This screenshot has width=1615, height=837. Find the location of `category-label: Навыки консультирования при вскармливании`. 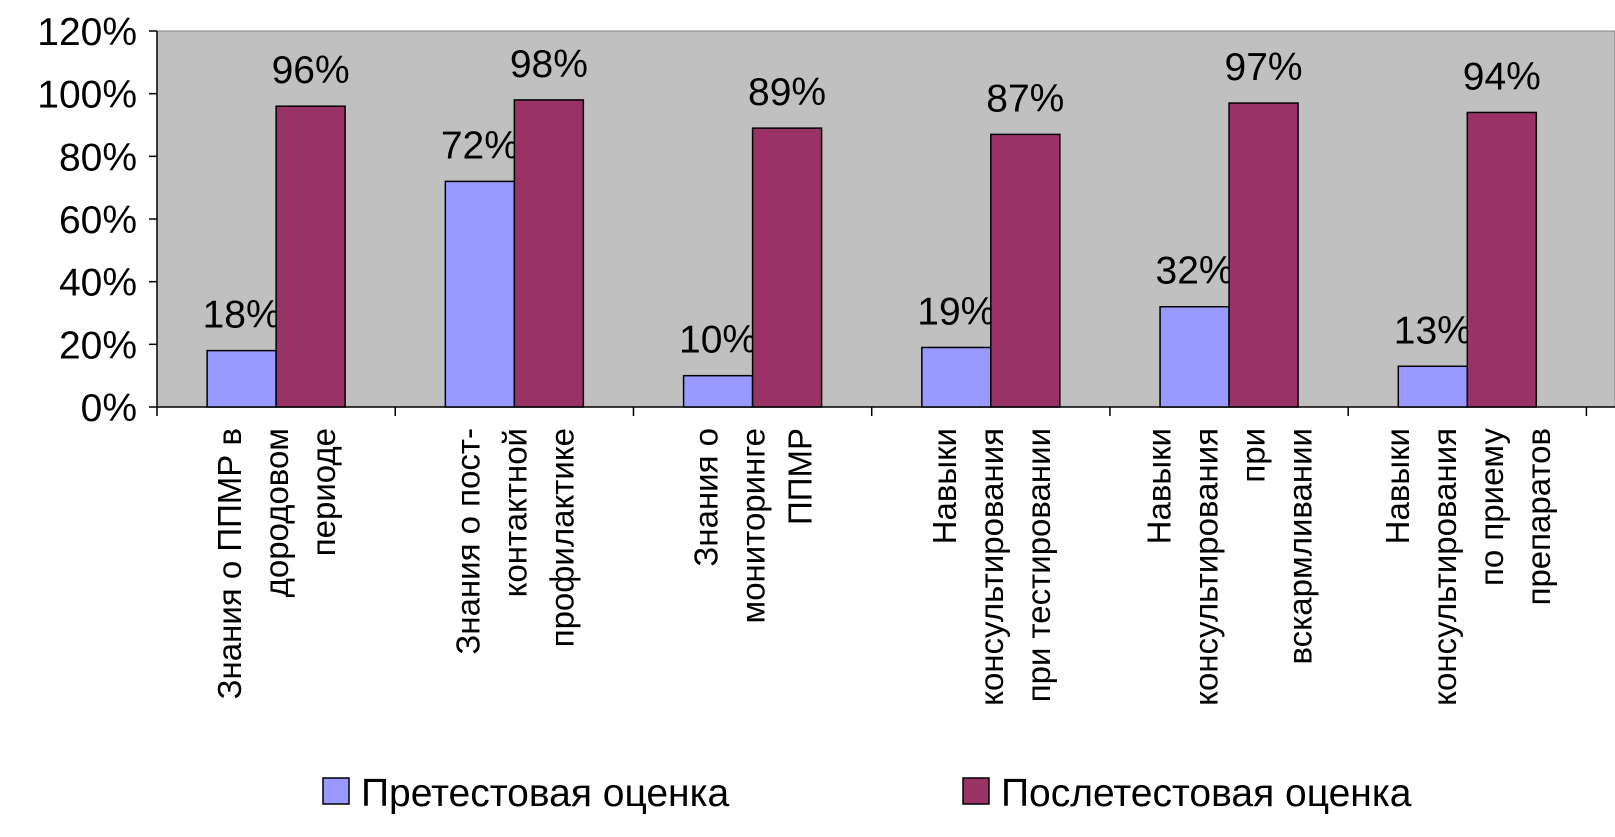

category-label: Навыки консультирования при вскармливании is located at coordinates (1230, 567).